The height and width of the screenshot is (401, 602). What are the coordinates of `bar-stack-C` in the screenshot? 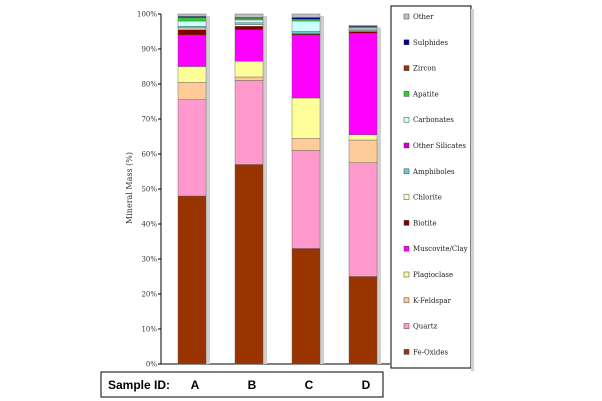 It's located at (307, 189).